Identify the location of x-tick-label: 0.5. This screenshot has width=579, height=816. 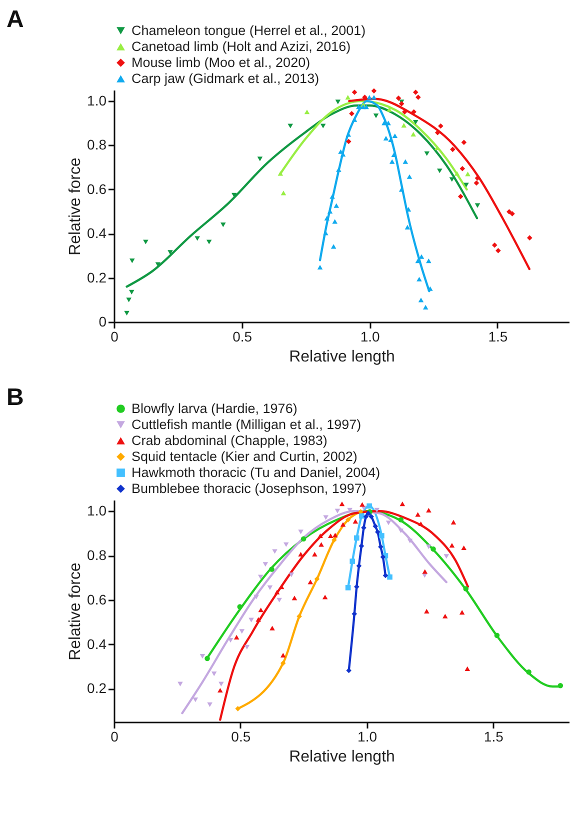
(241, 736).